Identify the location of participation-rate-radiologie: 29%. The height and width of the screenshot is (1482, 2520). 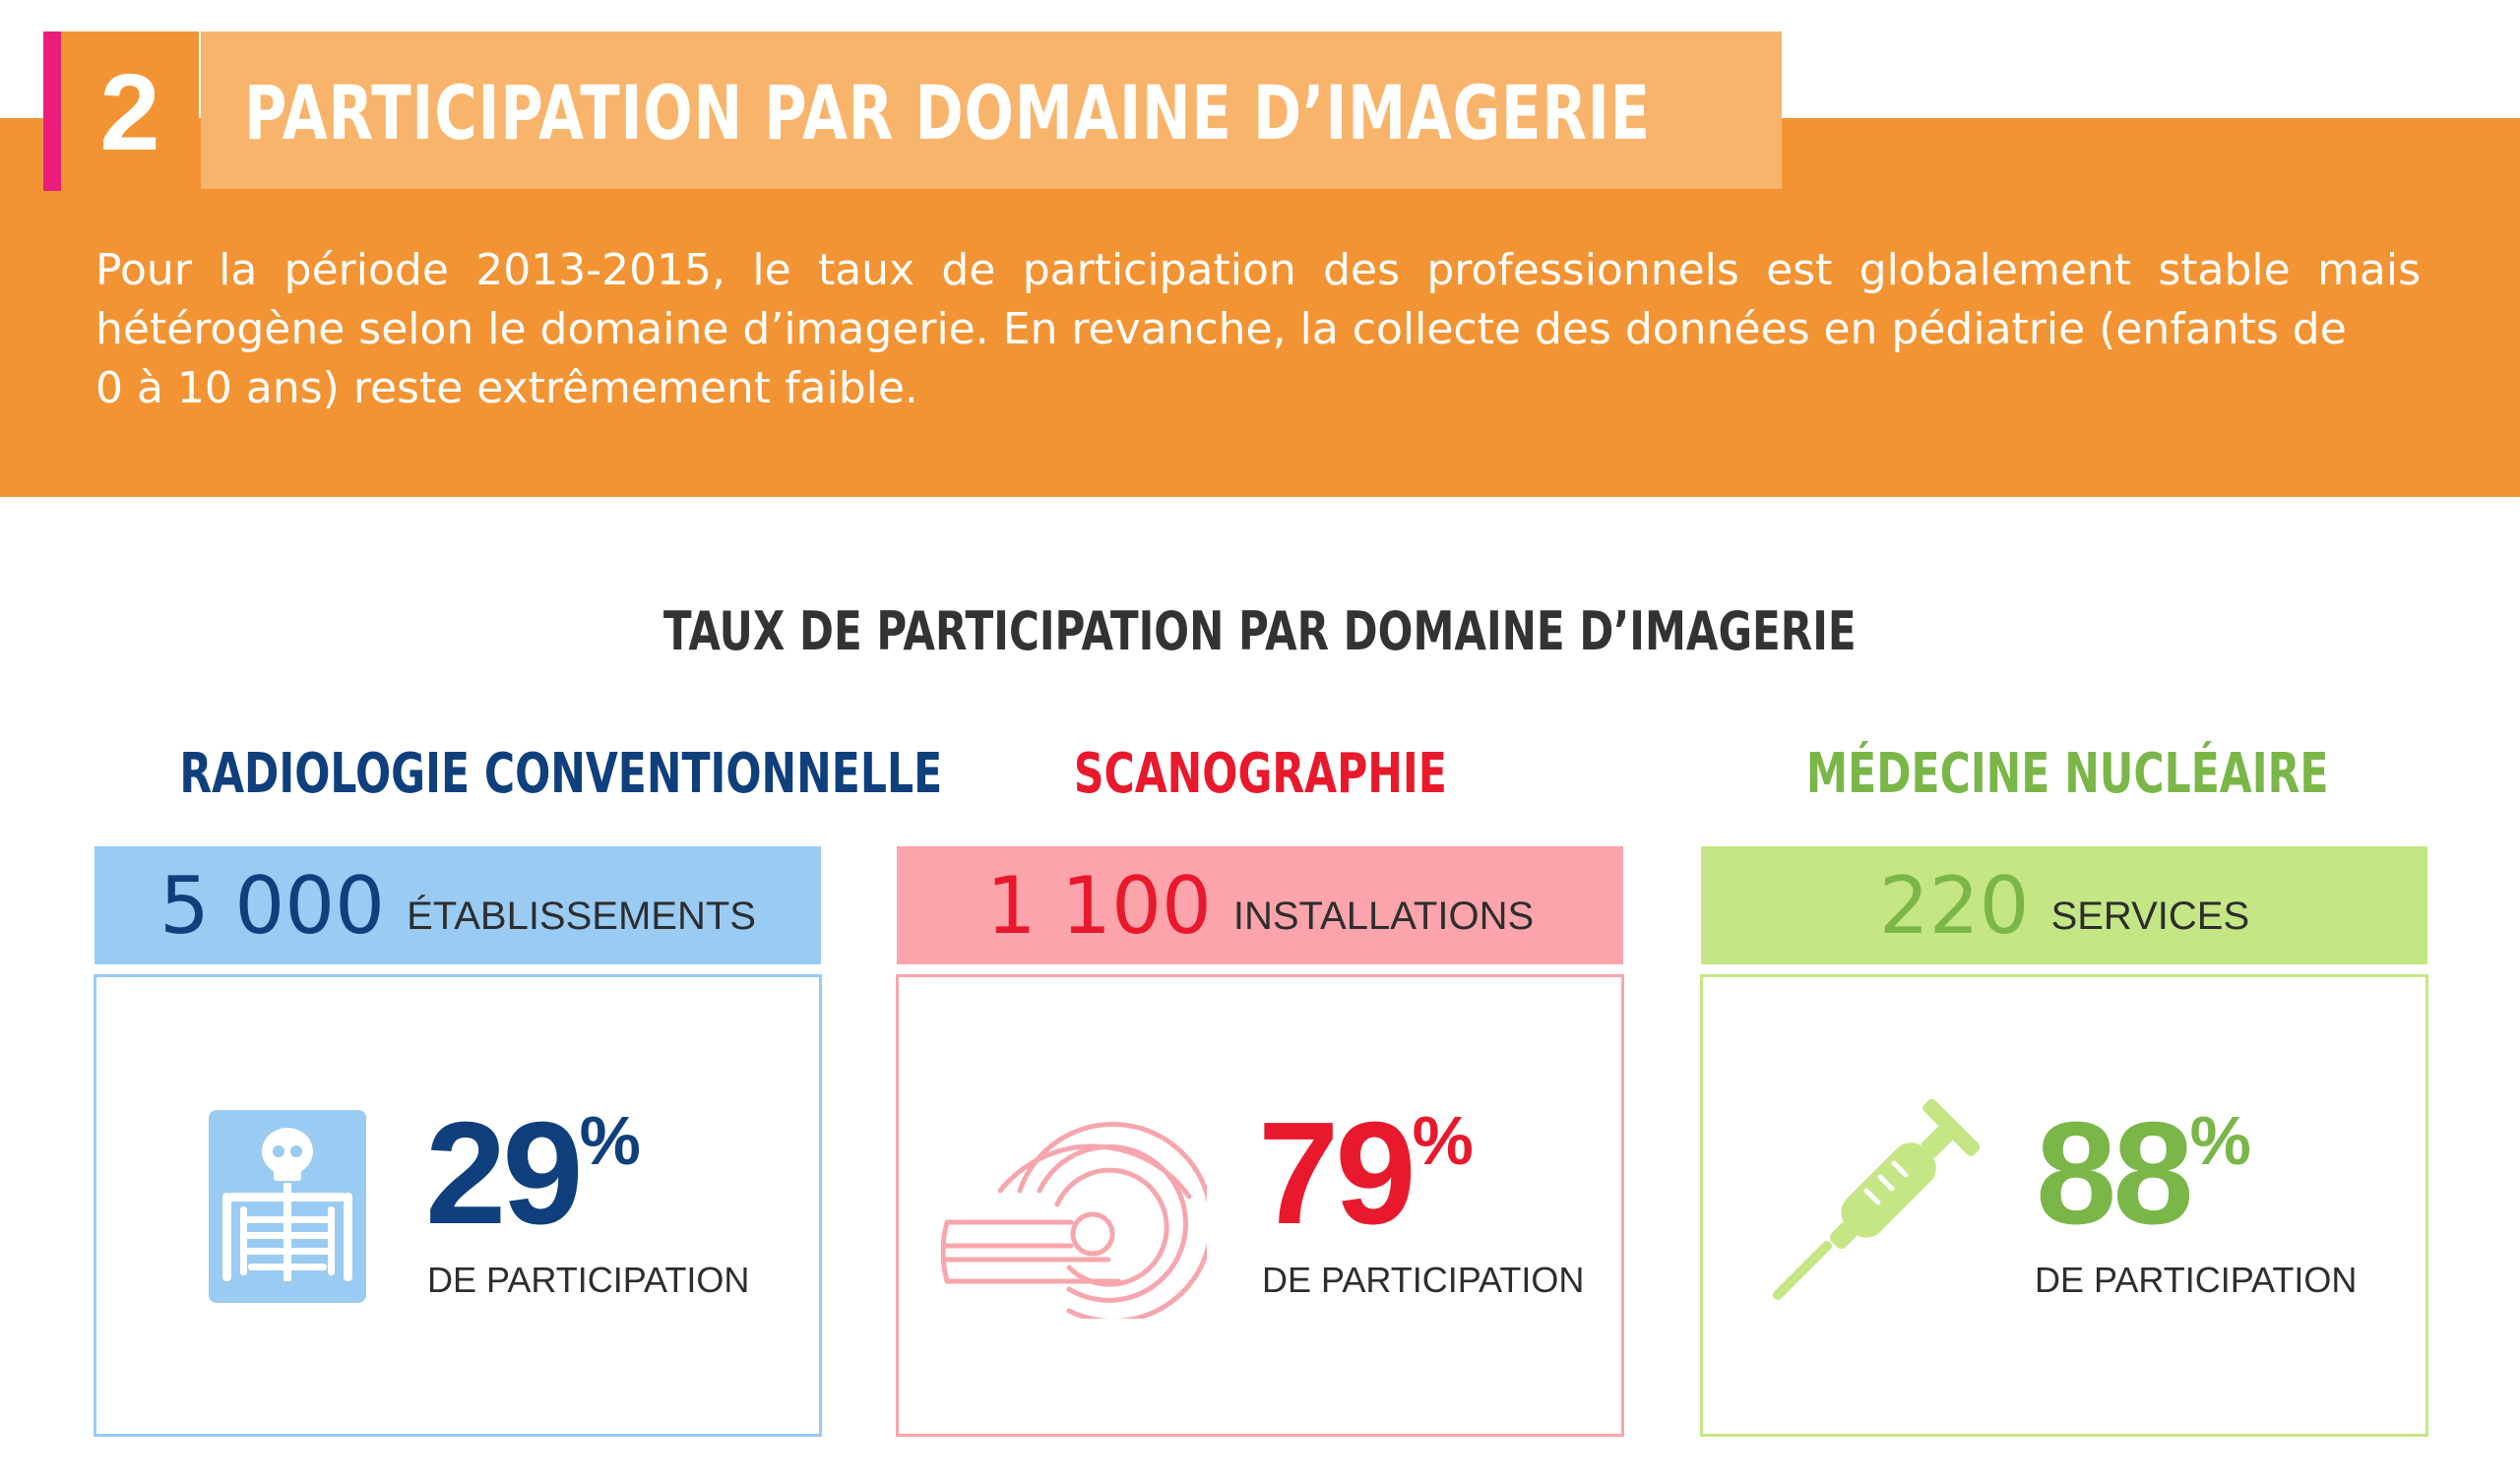
(533, 1173).